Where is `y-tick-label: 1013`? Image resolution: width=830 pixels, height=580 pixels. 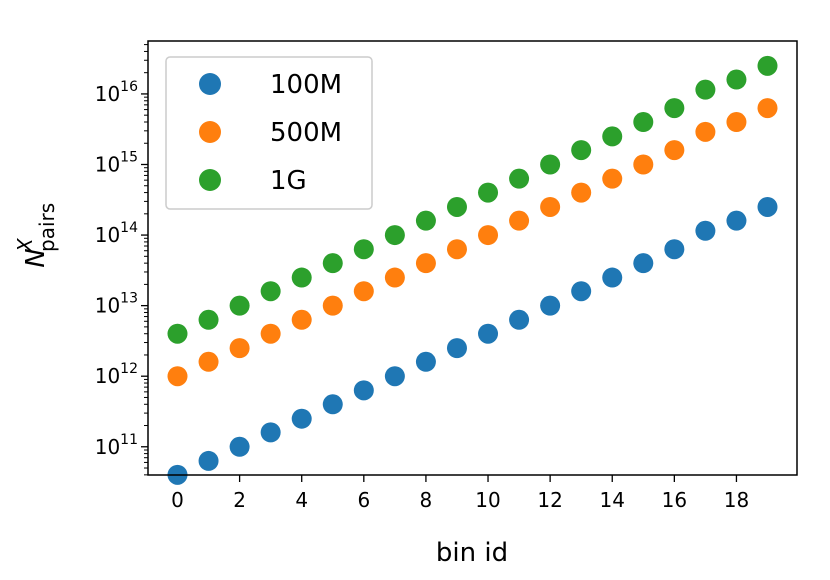
y-tick-label: 1013 is located at coordinates (116, 304).